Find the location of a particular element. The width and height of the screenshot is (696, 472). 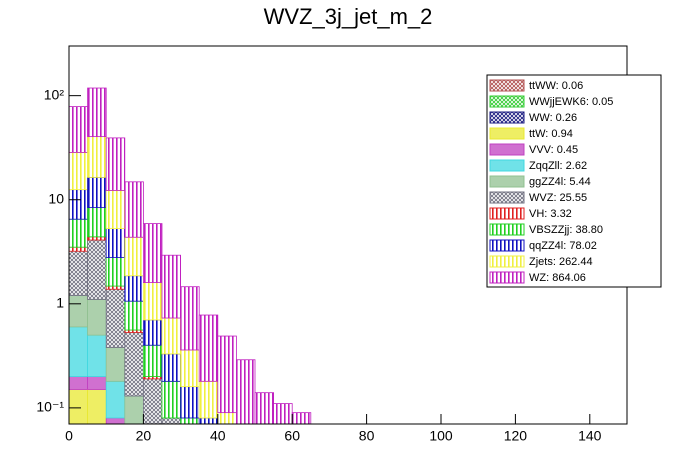

legend-label: WVZ: 25.55 is located at coordinates (558, 198).